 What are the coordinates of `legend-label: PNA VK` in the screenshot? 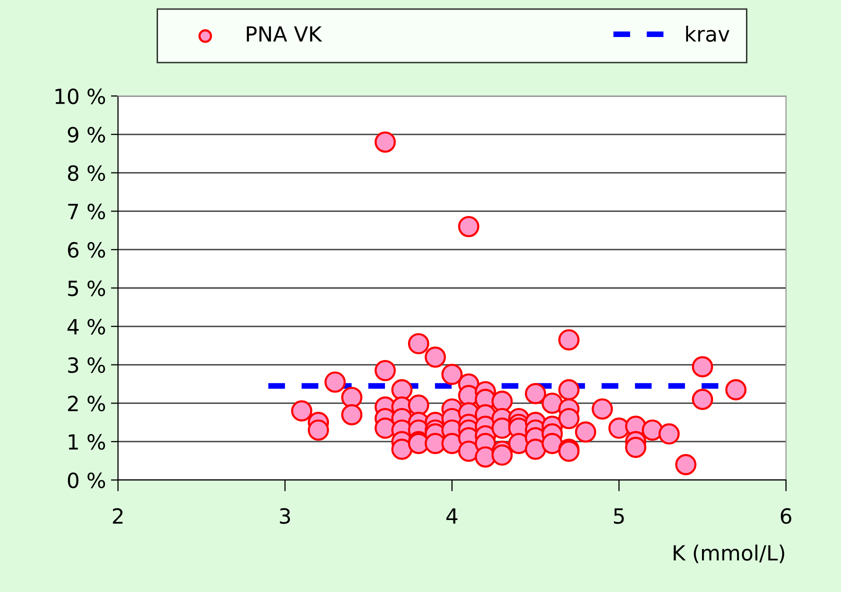 It's located at (284, 34).